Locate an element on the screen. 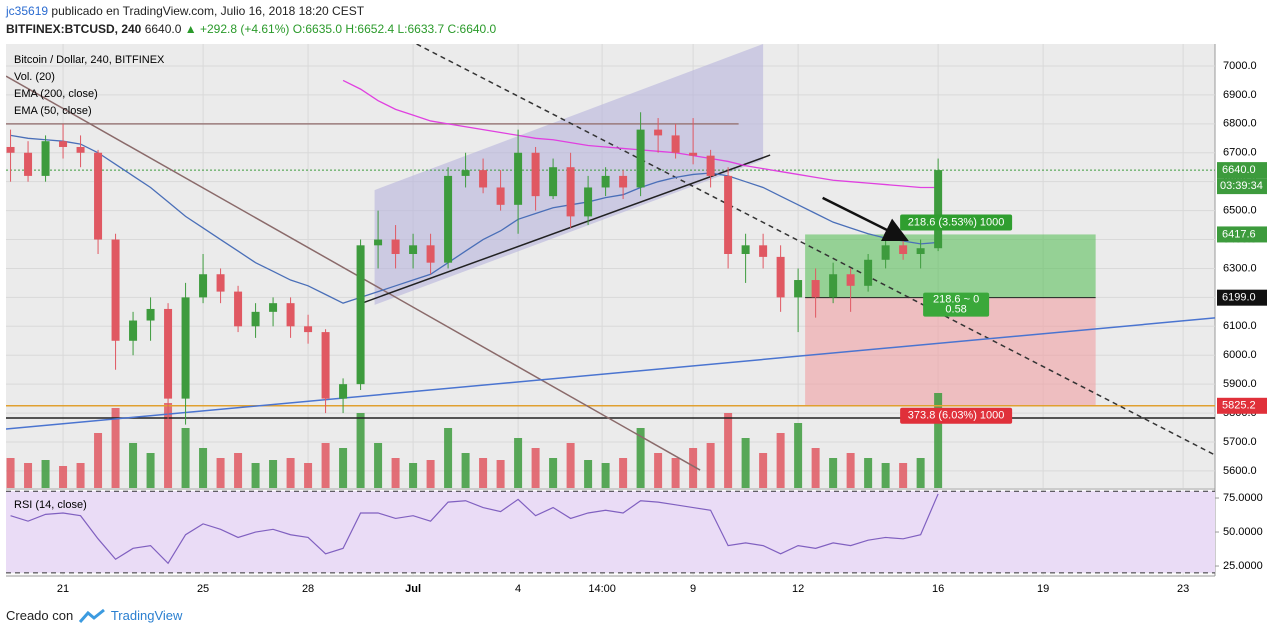  logo is located at coordinates (91, 615).